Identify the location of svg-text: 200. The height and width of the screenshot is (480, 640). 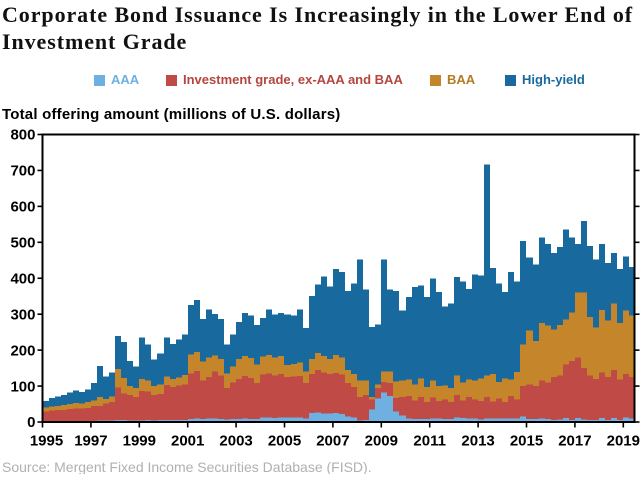
(22, 350).